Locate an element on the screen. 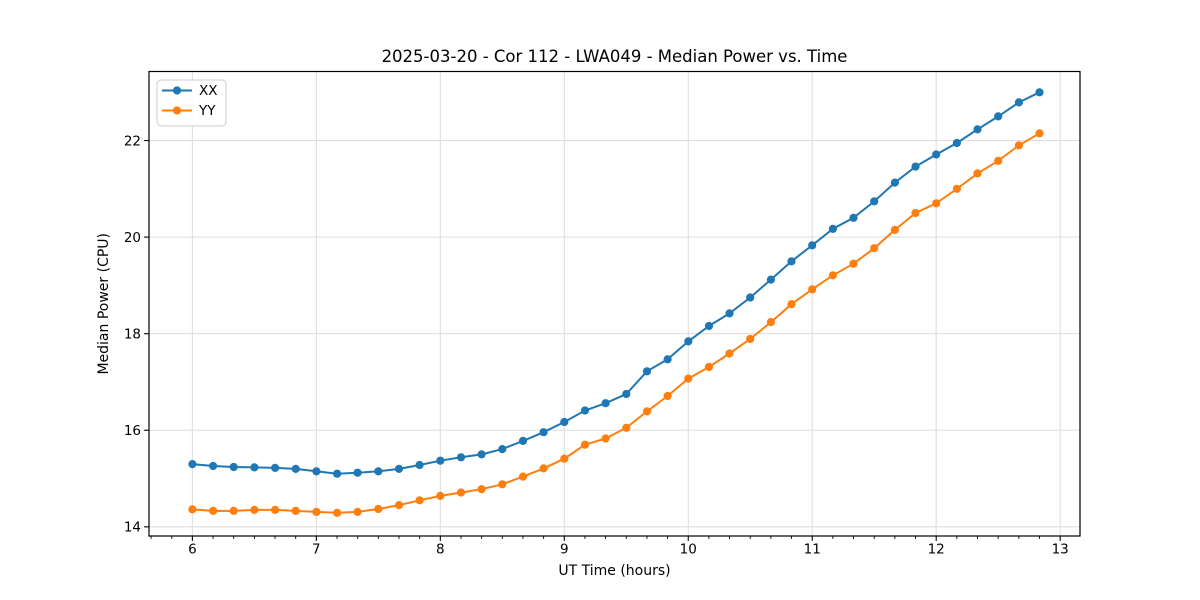 The image size is (1200, 600). y-axis: 14 16 18 20 22 is located at coordinates (136, 334).